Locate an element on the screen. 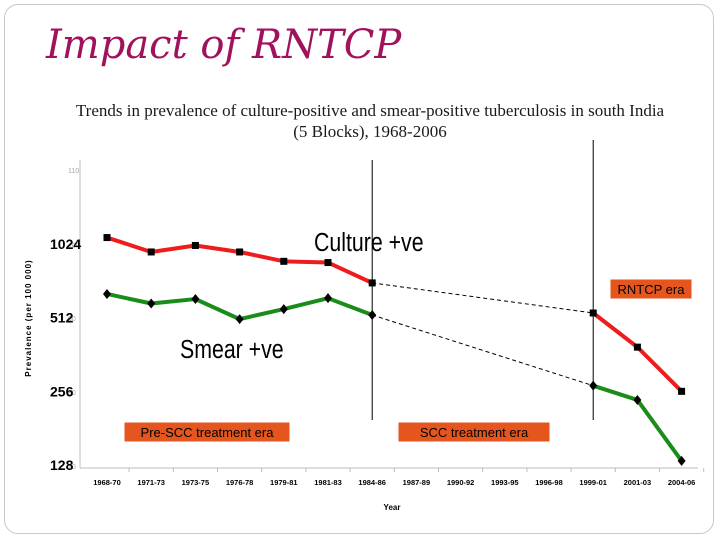  era-label-text: SCC treatment era is located at coordinates (474, 432).